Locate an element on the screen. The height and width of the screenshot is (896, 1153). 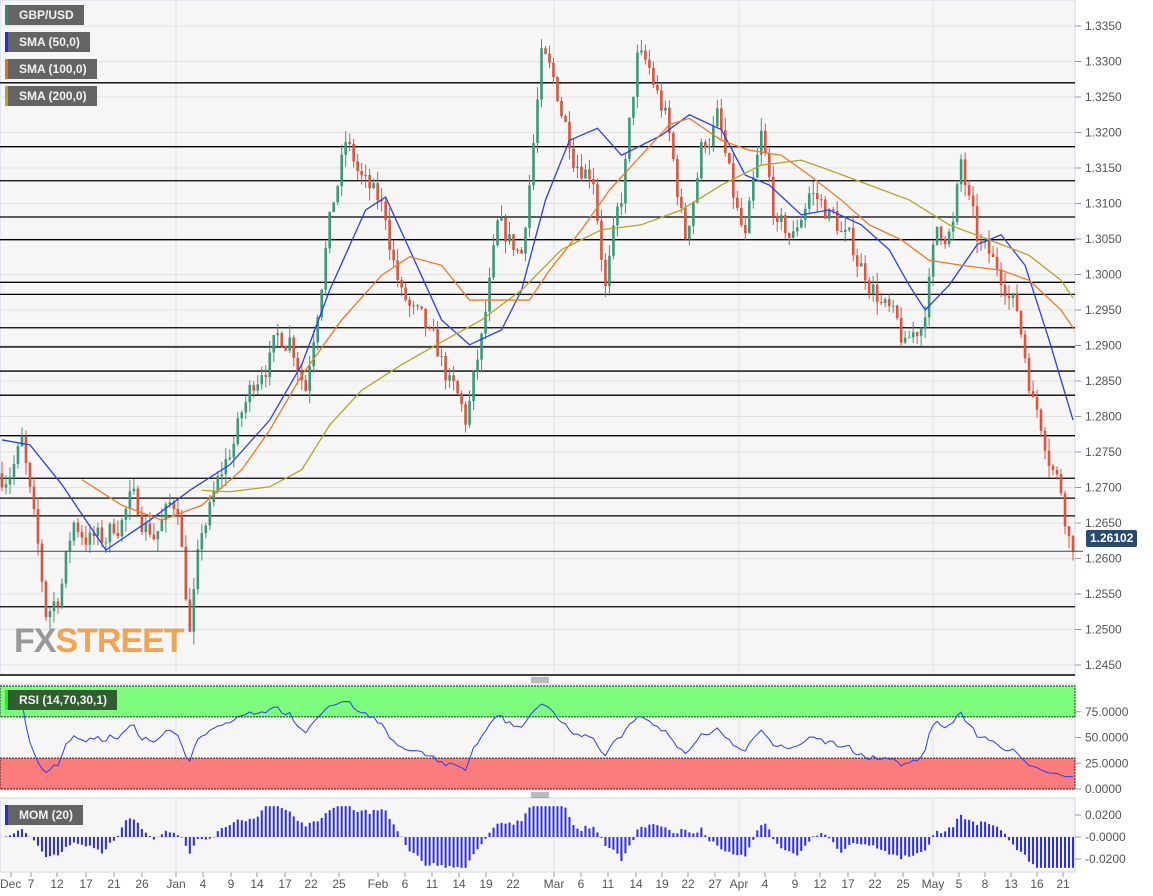
legend-symbol: GBP/USD is located at coordinates (44, 15).